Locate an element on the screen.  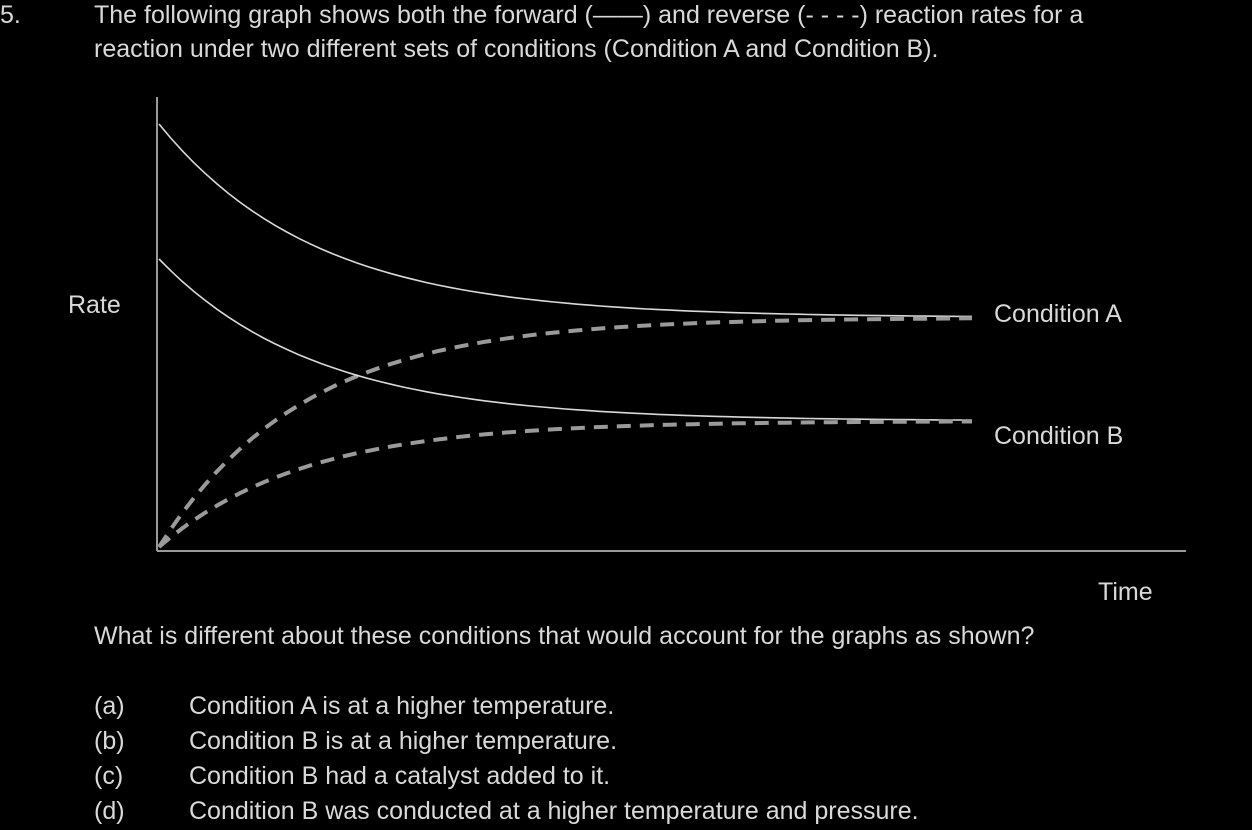
condition-b-forward-rate-curve is located at coordinates (565, 339).